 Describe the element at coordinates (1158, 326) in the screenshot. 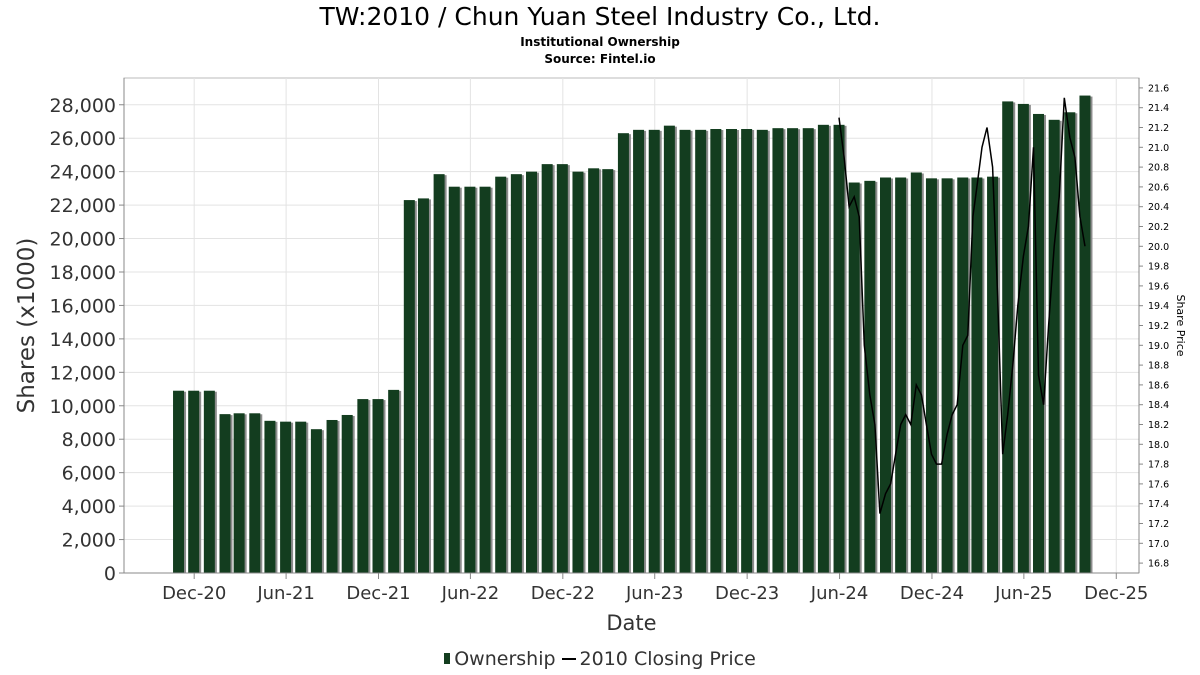

I see `y2-tick-label: 19.2` at that location.